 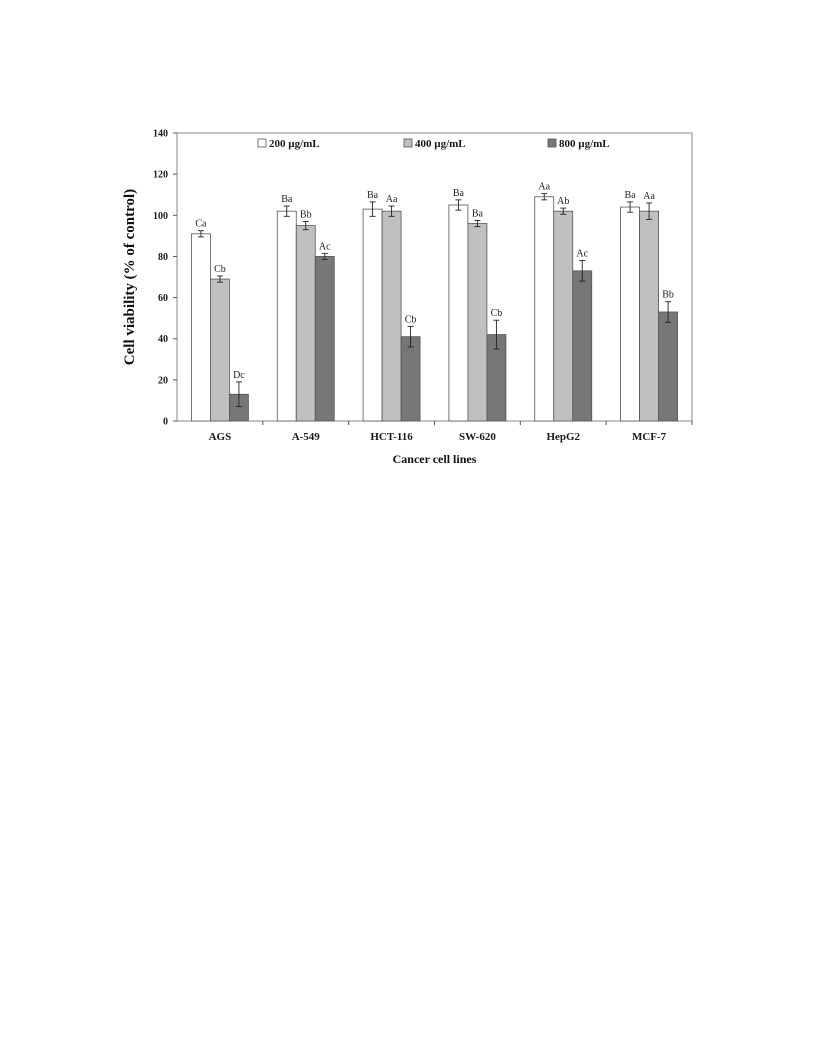 I want to click on y-tick-label: 20, so click(x=163, y=380).